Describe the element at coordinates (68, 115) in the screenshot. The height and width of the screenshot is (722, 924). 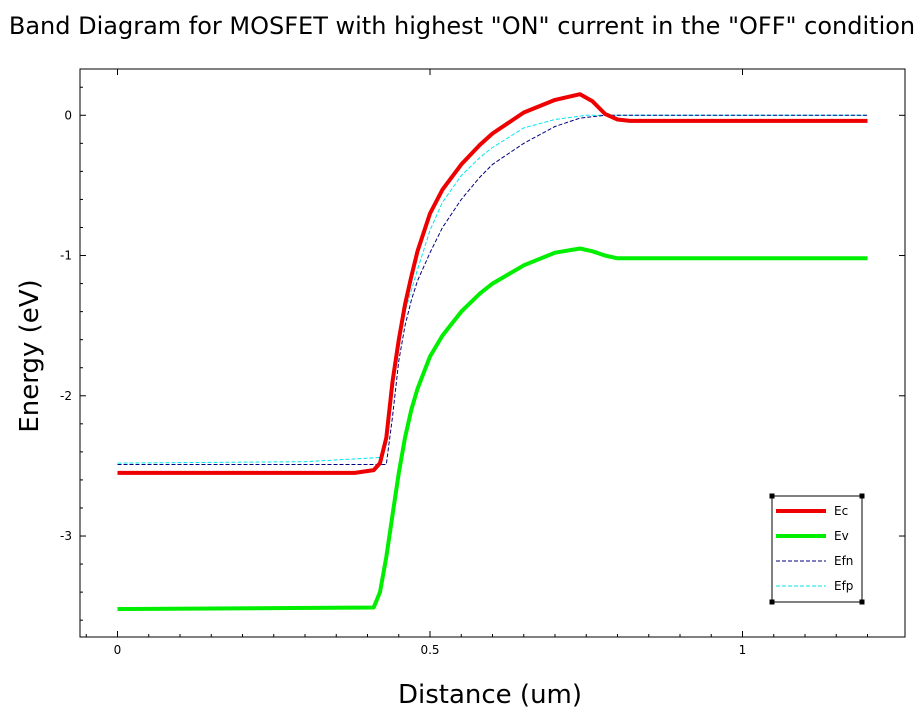
I see `y-tick-label: 0` at that location.